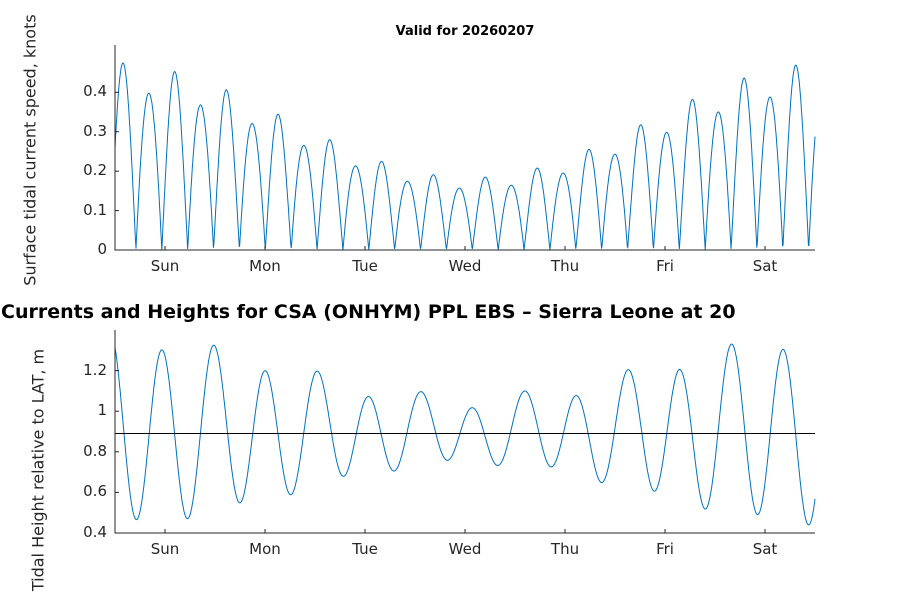 The width and height of the screenshot is (900, 600). Describe the element at coordinates (95, 209) in the screenshot. I see `y-tick-label: 0.1` at that location.